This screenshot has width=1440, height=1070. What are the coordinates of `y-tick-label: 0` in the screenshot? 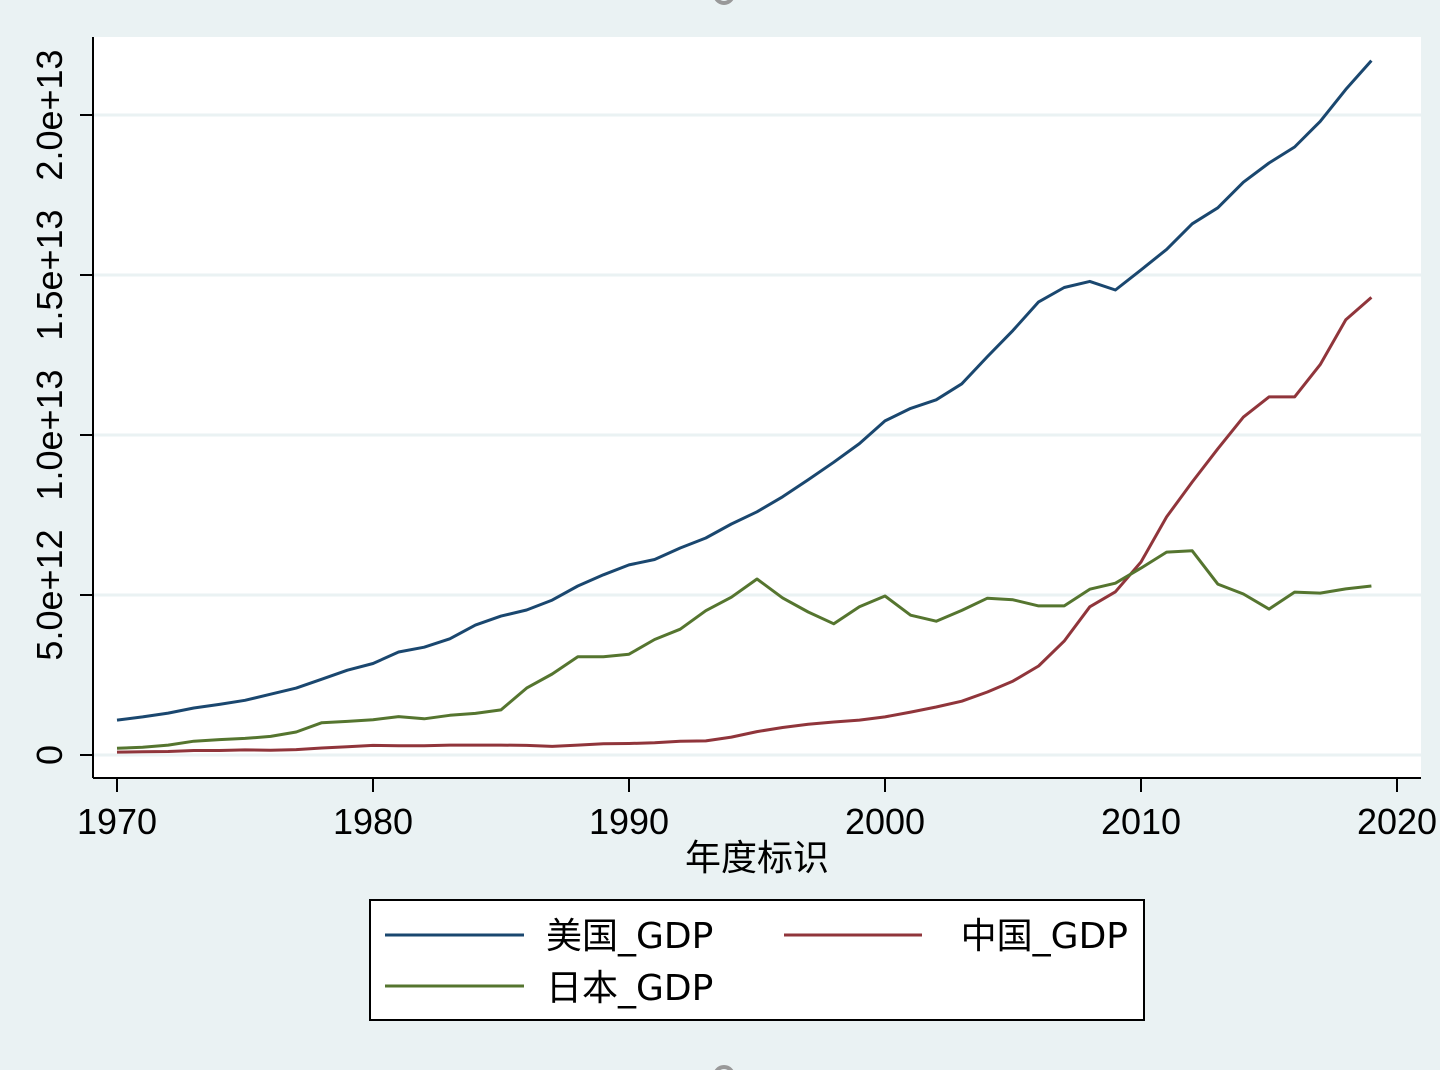 It's located at (49, 755).